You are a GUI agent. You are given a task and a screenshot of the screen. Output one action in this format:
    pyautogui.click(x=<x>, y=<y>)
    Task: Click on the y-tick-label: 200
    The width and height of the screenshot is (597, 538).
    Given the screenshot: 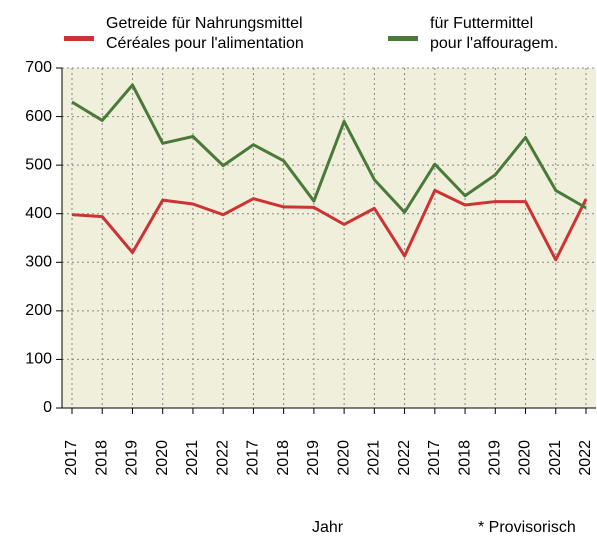 What is the action you would take?
    pyautogui.click(x=38, y=310)
    